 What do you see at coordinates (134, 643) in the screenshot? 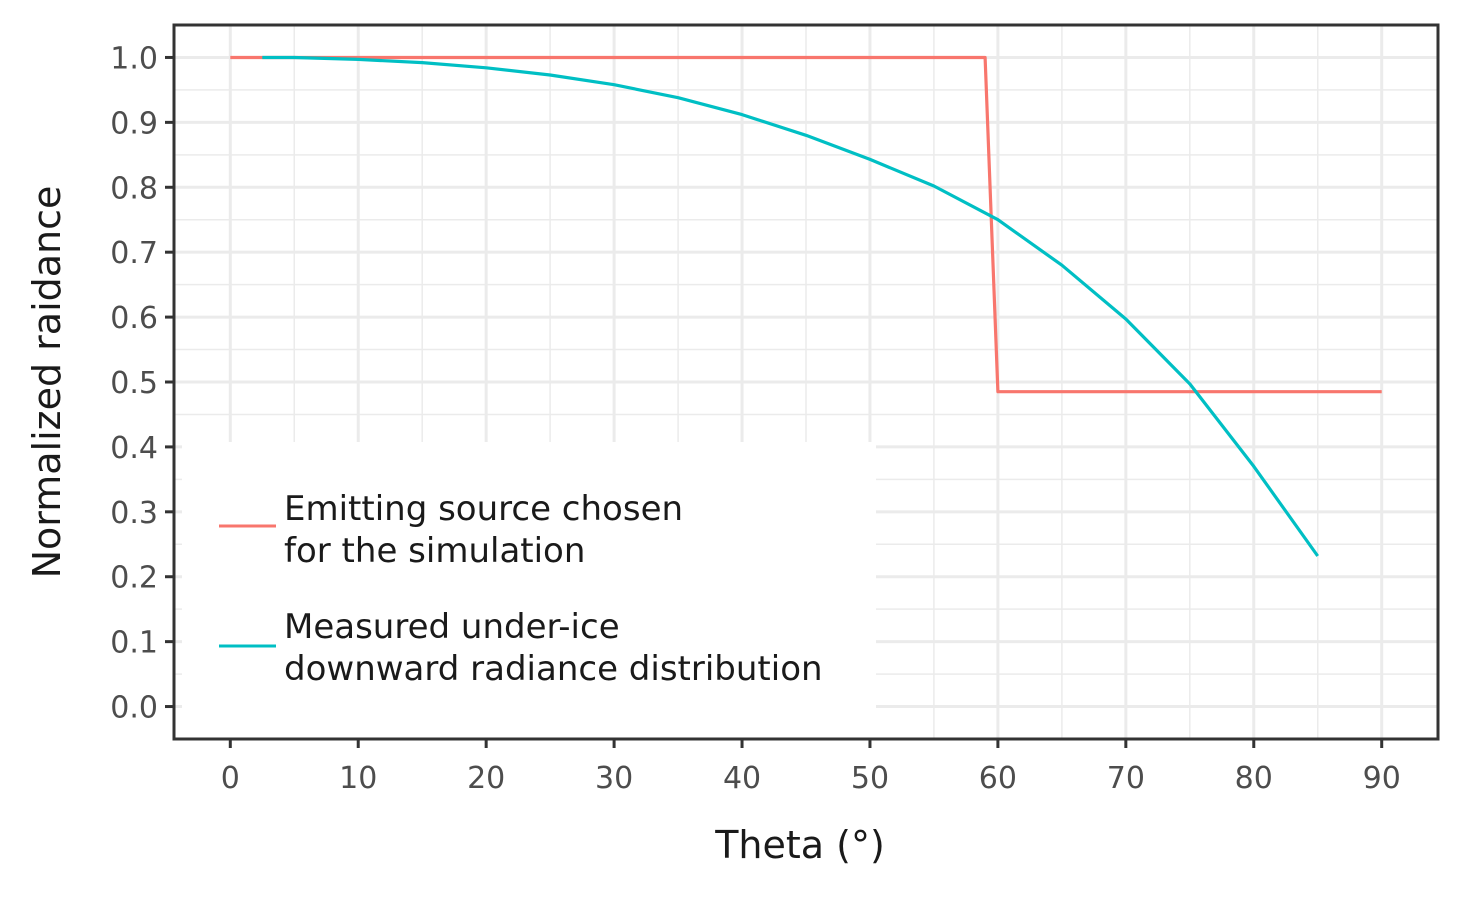
I see `y-tick-label: 0.1` at bounding box center [134, 643].